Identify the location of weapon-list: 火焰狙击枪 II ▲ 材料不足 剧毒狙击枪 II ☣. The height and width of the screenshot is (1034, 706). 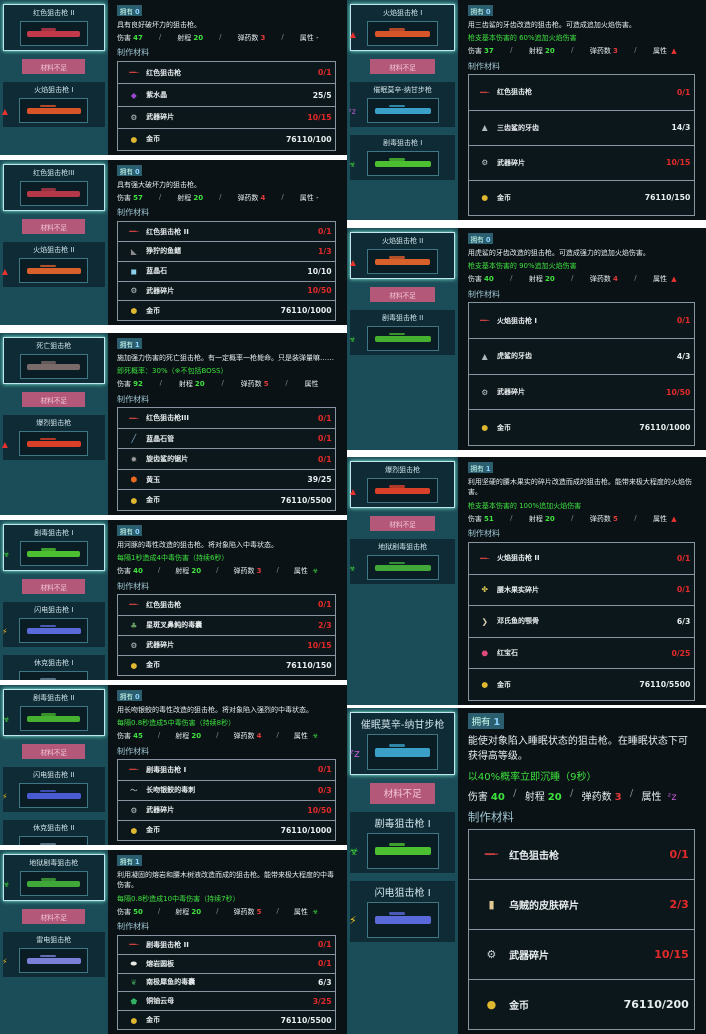
(403, 339).